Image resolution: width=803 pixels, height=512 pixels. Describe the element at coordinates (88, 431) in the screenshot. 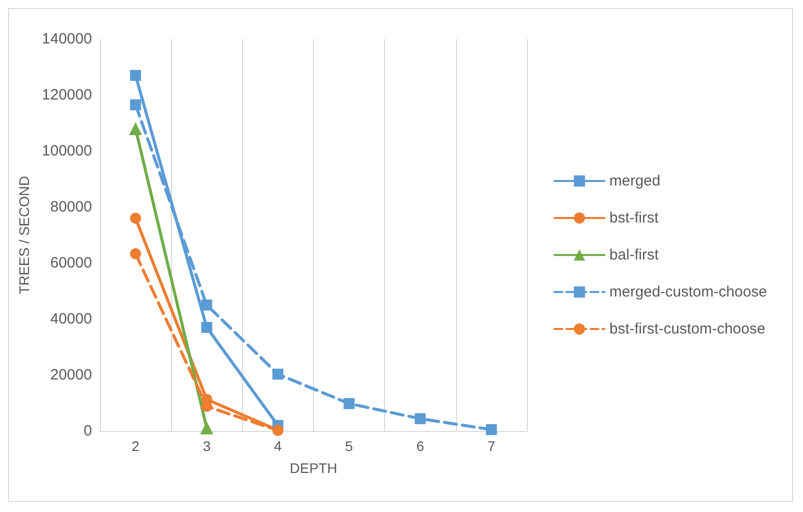

I see `y-tick-label: 0` at that location.